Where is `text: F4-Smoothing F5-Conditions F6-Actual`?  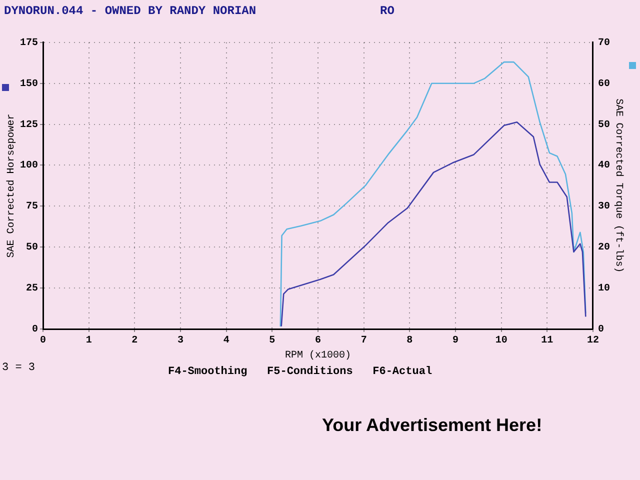
text: F4-Smoothing F5-Conditions F6-Actual is located at coordinates (300, 372).